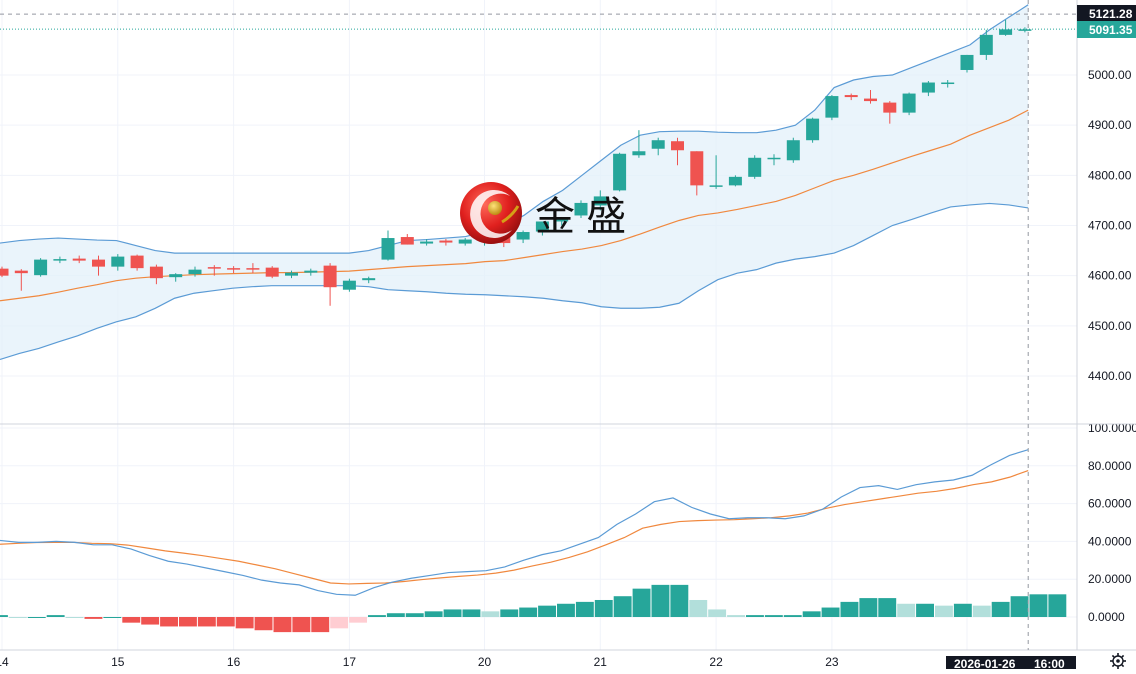  I want to click on gear-icon, so click(1118, 661).